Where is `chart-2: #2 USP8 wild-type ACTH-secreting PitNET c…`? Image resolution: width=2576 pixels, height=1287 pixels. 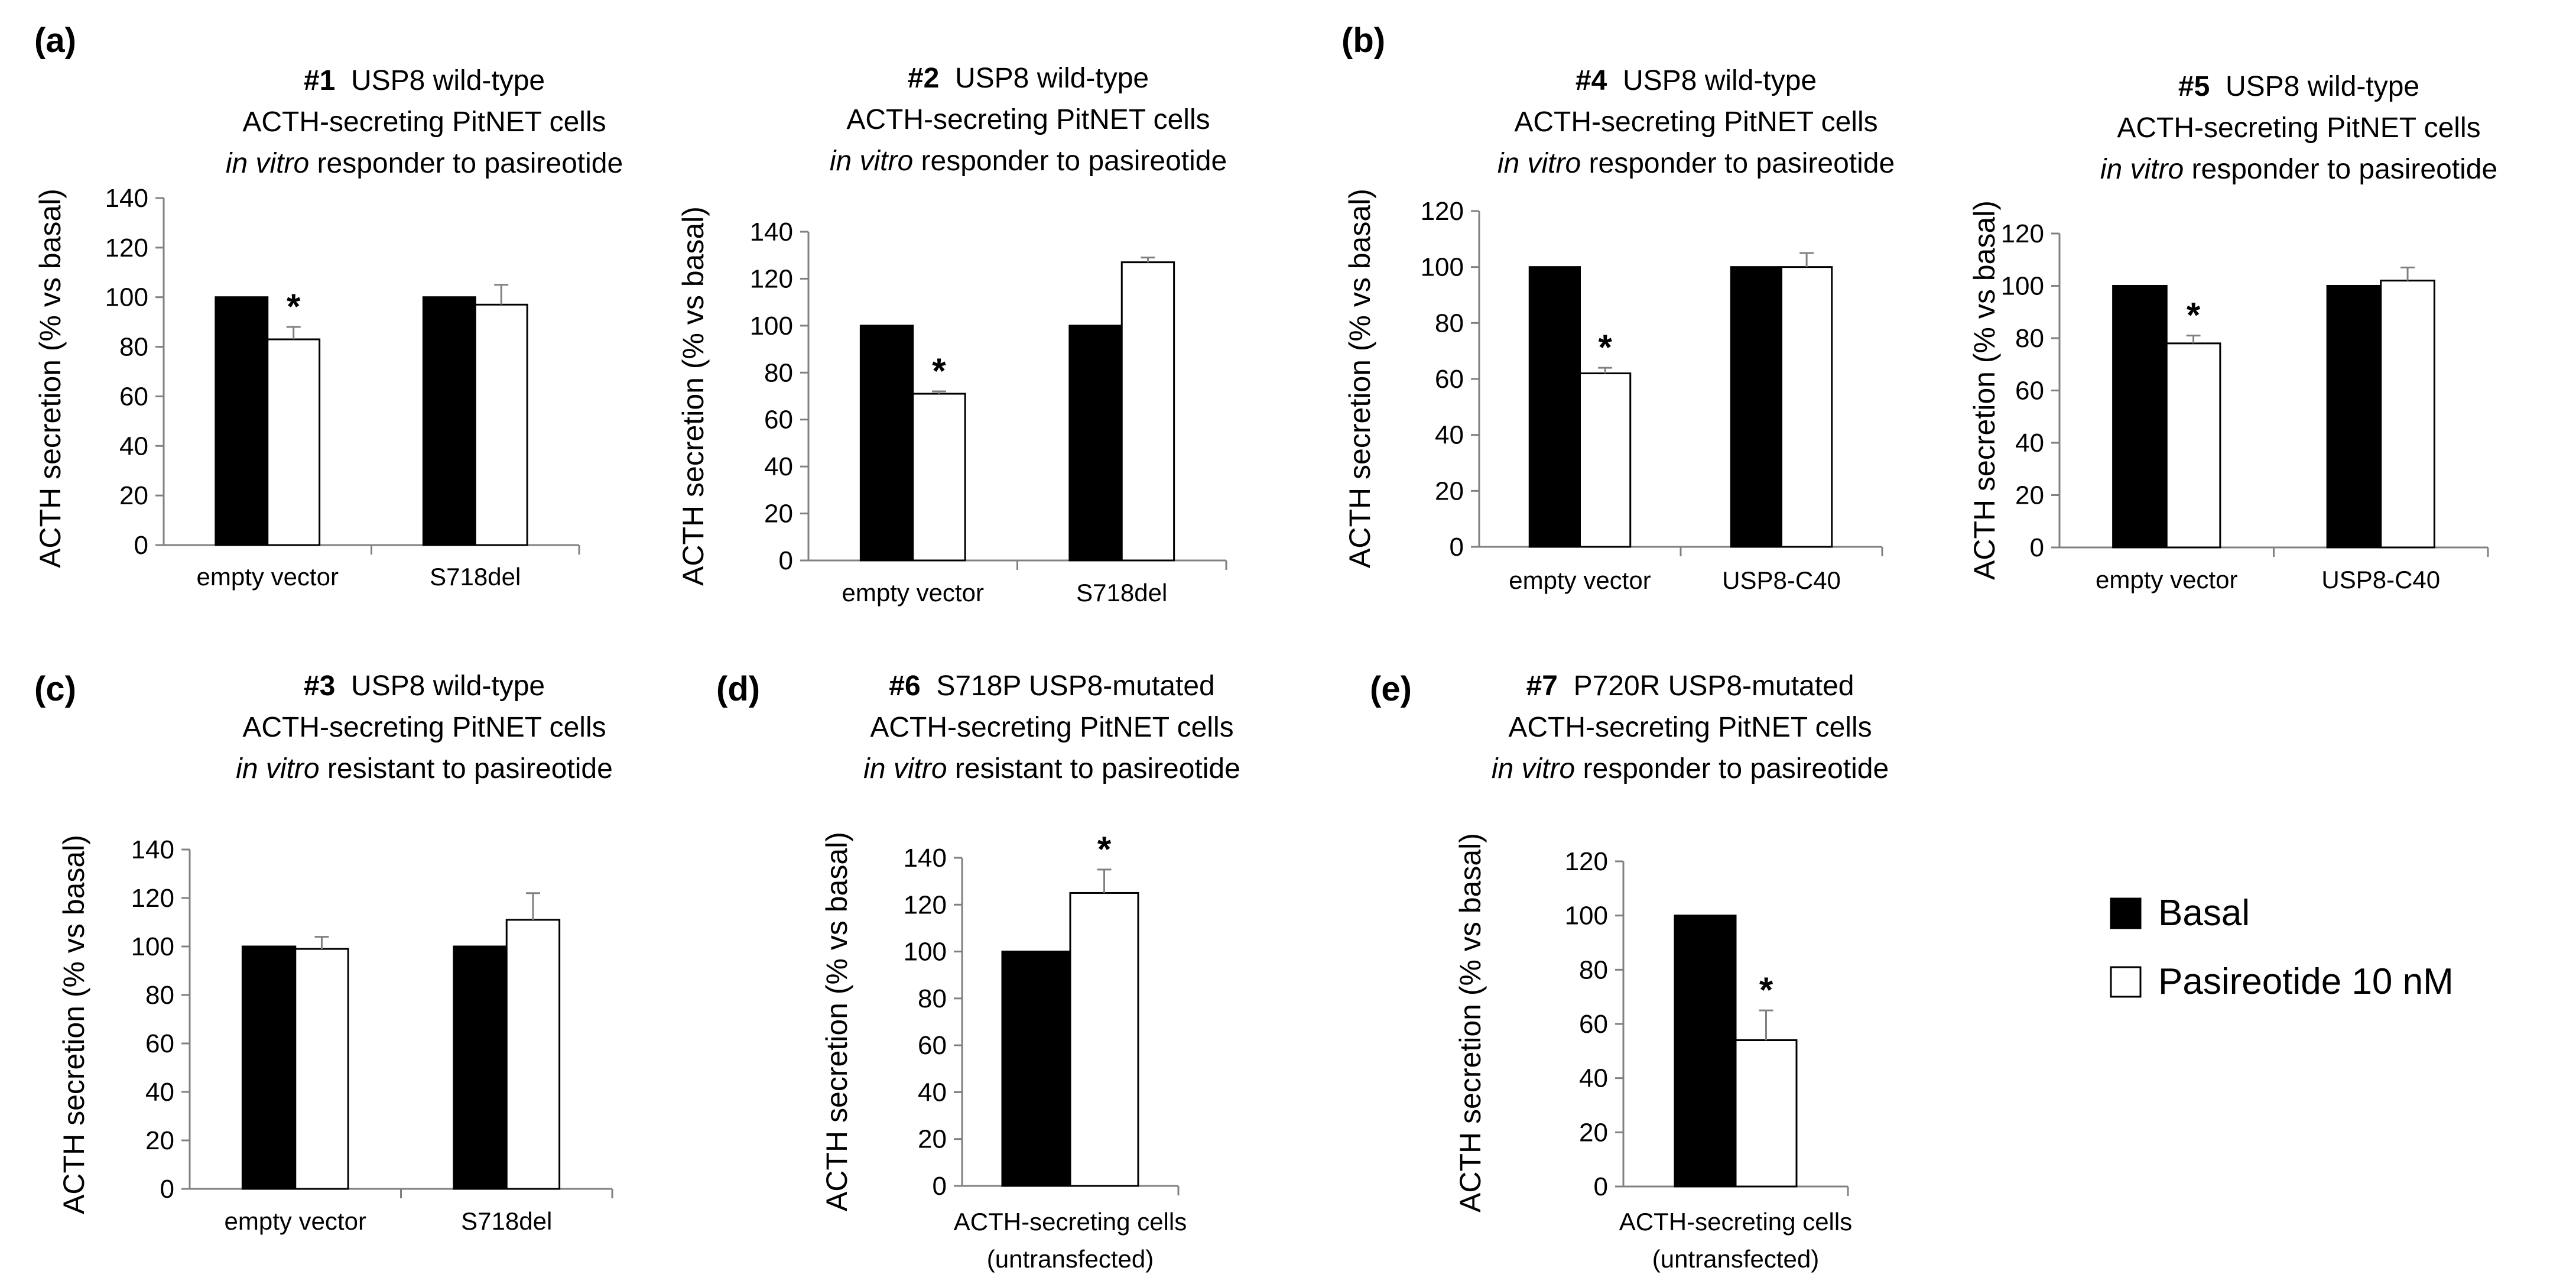 chart-2: #2 USP8 wild-type ACTH-secreting PitNET c… is located at coordinates (952, 335).